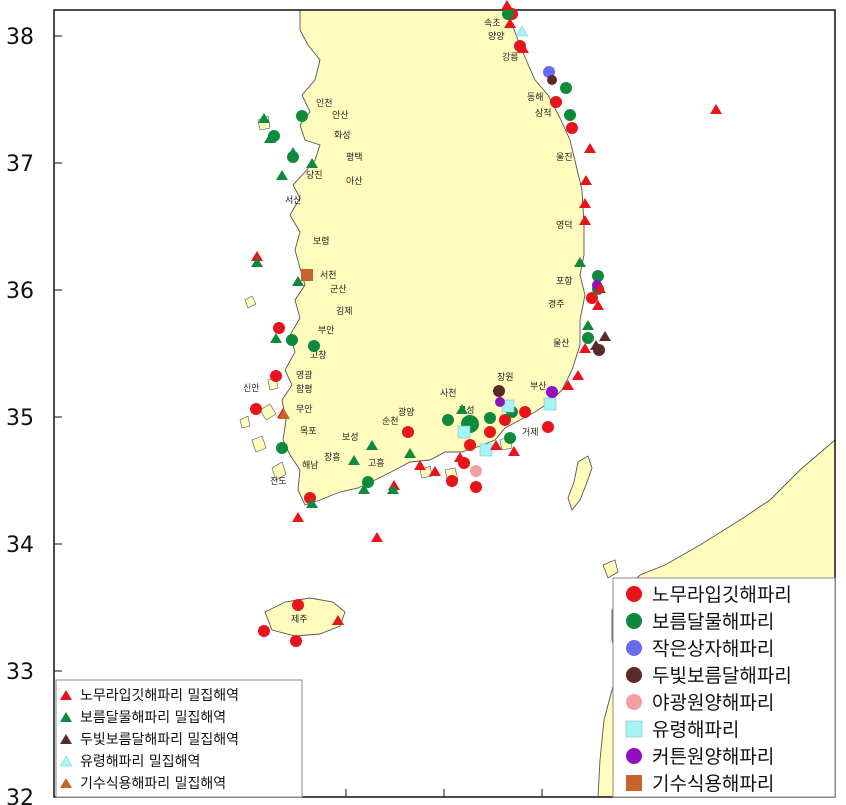  What do you see at coordinates (278, 481) in the screenshot?
I see `city-label: 진도` at bounding box center [278, 481].